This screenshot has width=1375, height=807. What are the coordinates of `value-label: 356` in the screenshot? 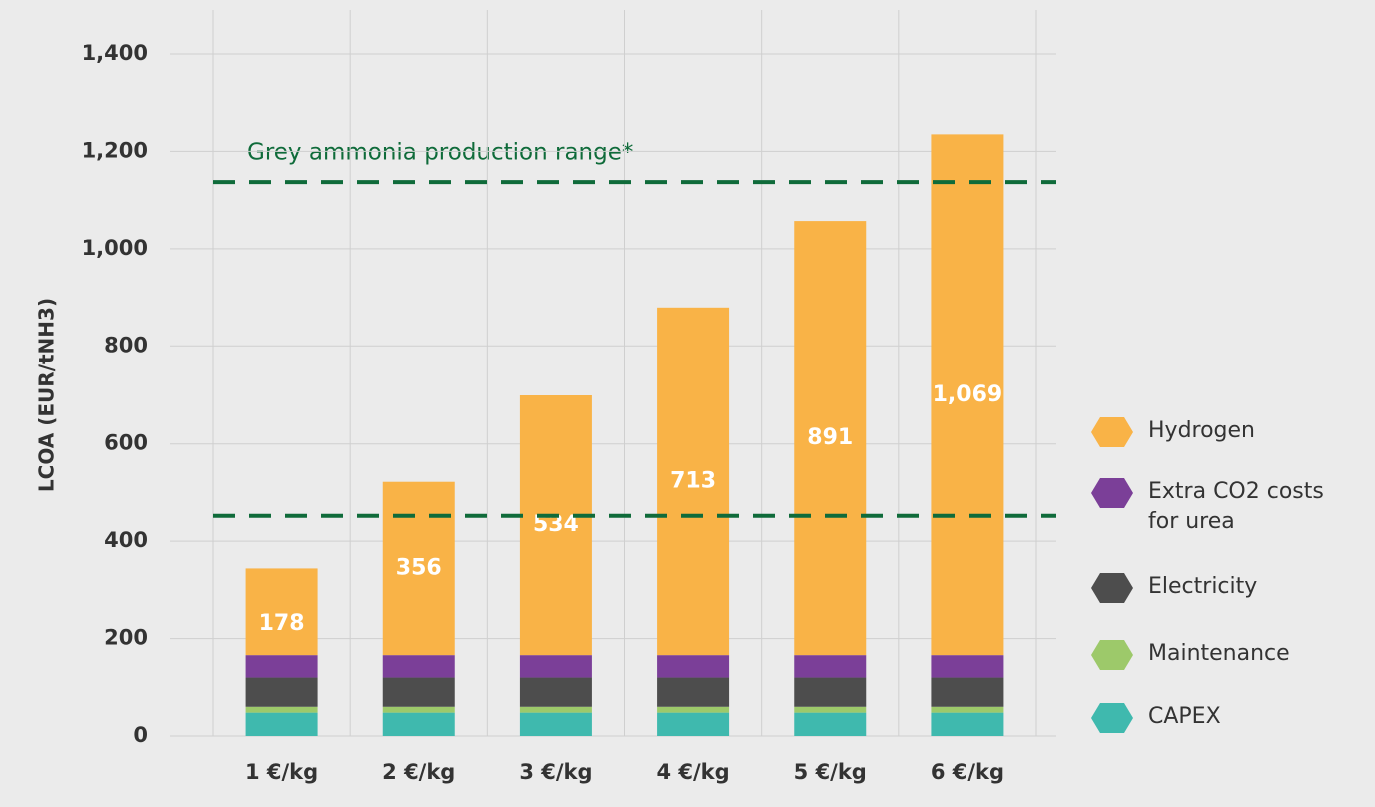 It's located at (419, 567).